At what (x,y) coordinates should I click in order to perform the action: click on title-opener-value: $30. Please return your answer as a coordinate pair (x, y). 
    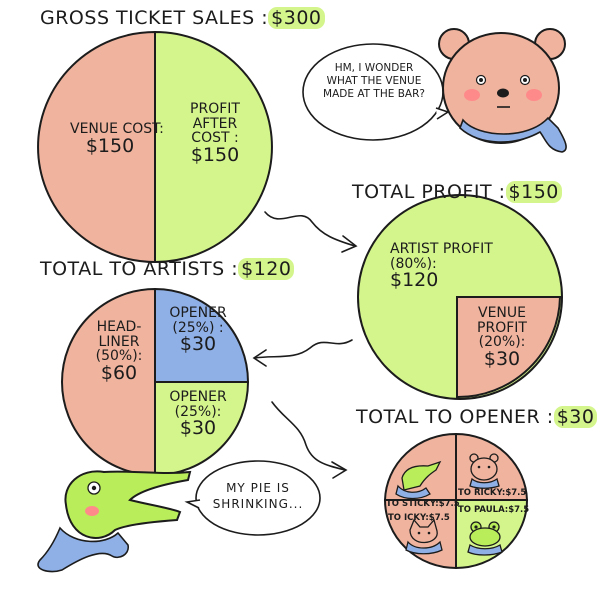
    Looking at the image, I should click on (575, 417).